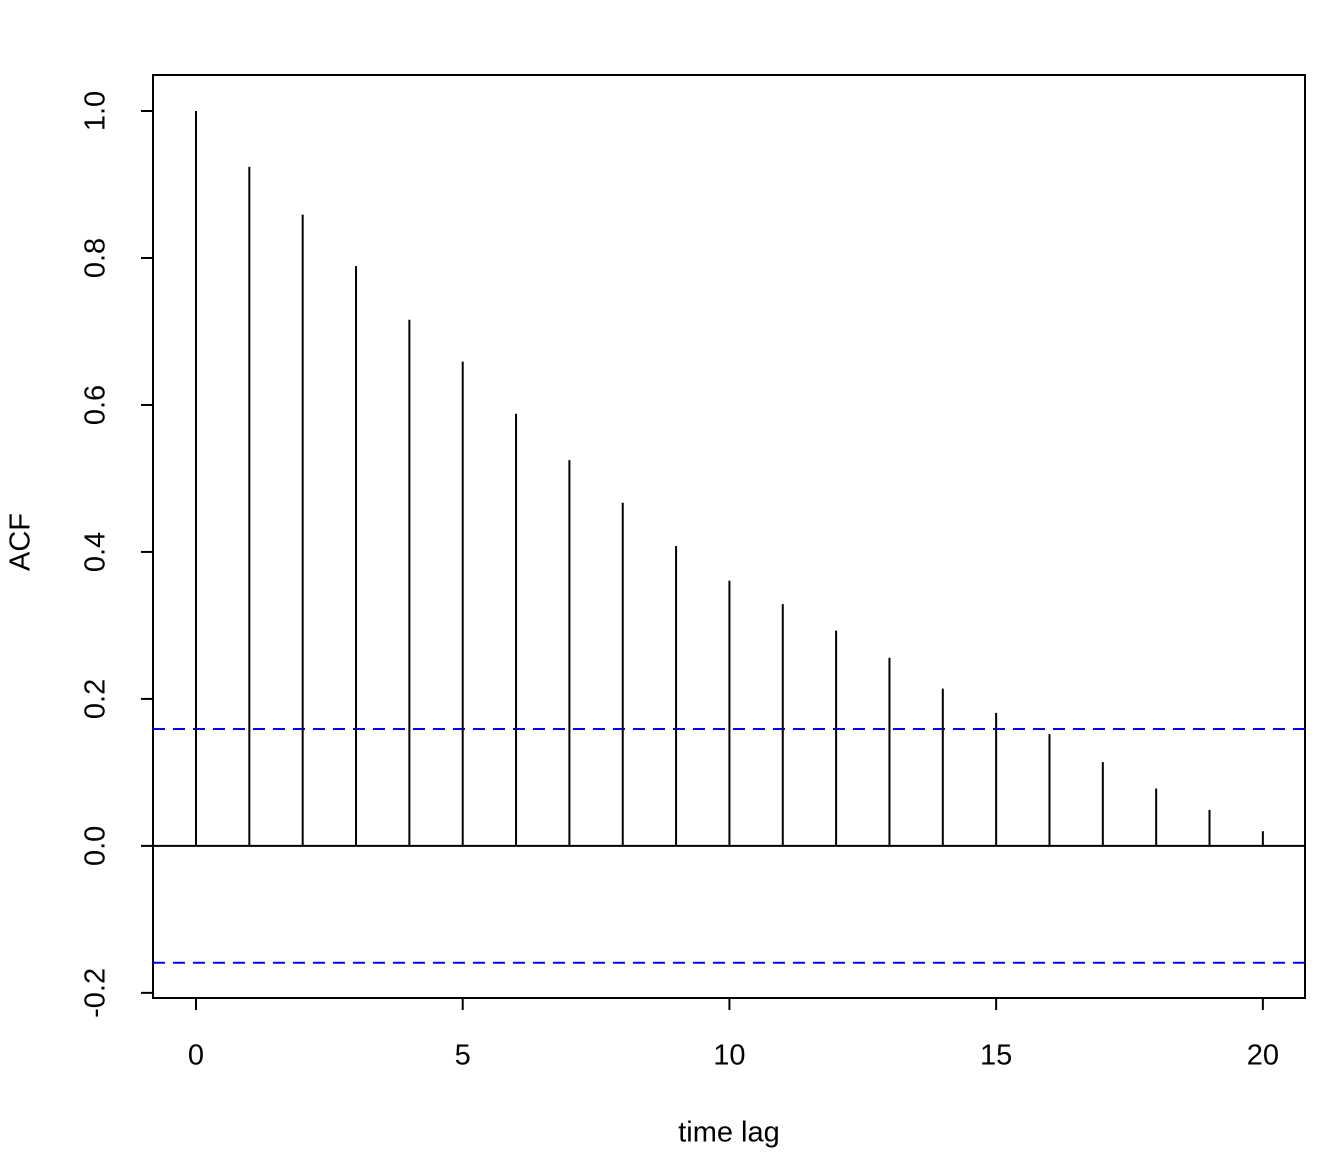 This screenshot has height=1152, width=1344. I want to click on x-tick-label: 5, so click(463, 1056).